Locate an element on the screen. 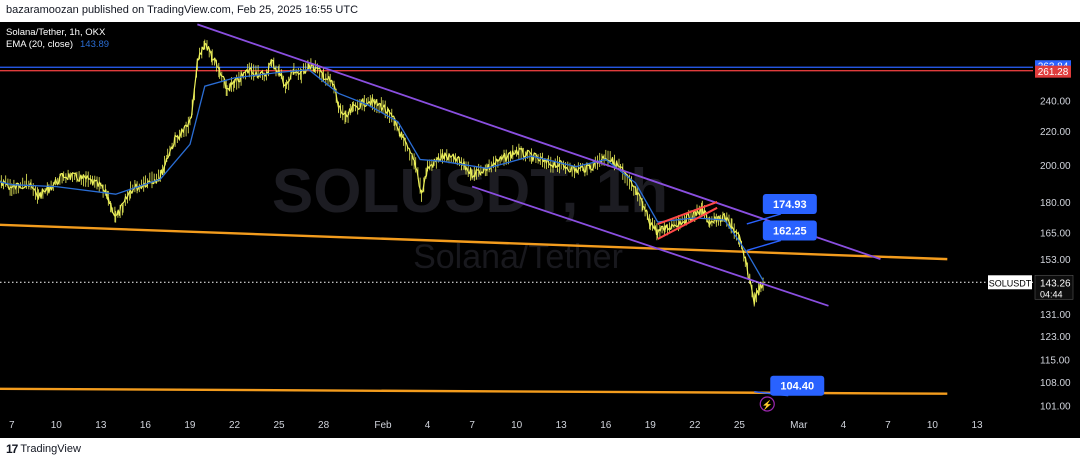  price-axis-tick: 101.00 is located at coordinates (1055, 406).